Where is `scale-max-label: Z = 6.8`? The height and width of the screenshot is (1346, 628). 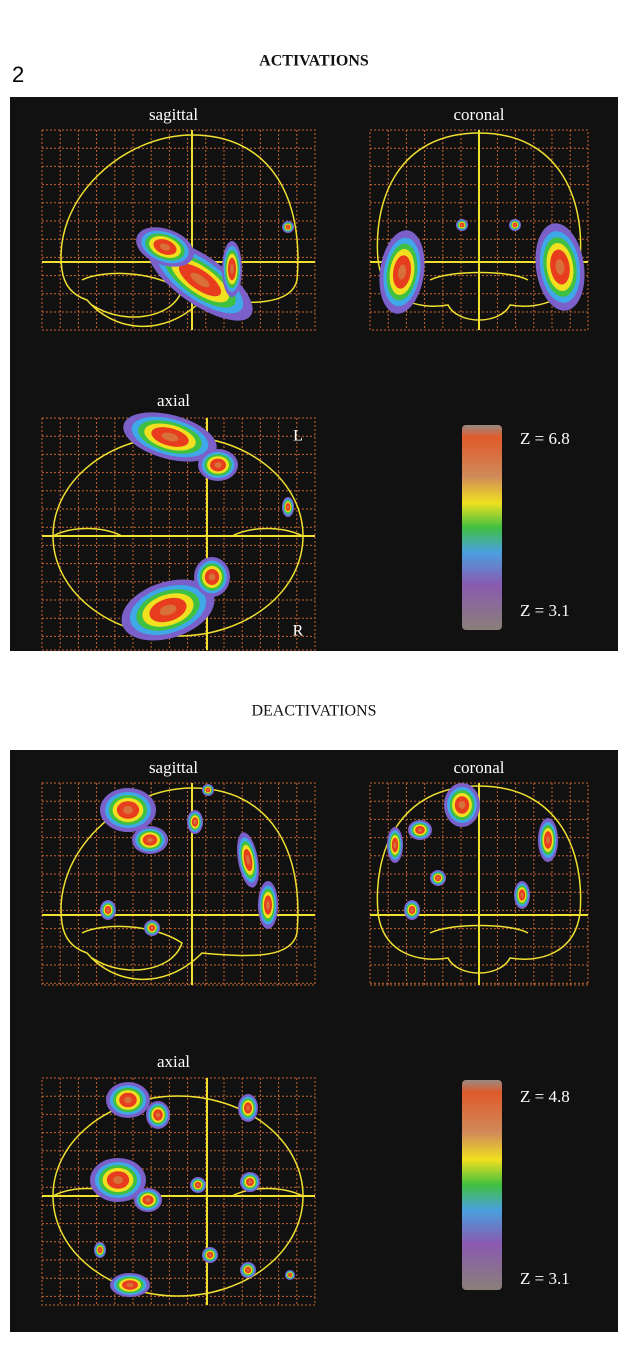 scale-max-label: Z = 6.8 is located at coordinates (545, 438).